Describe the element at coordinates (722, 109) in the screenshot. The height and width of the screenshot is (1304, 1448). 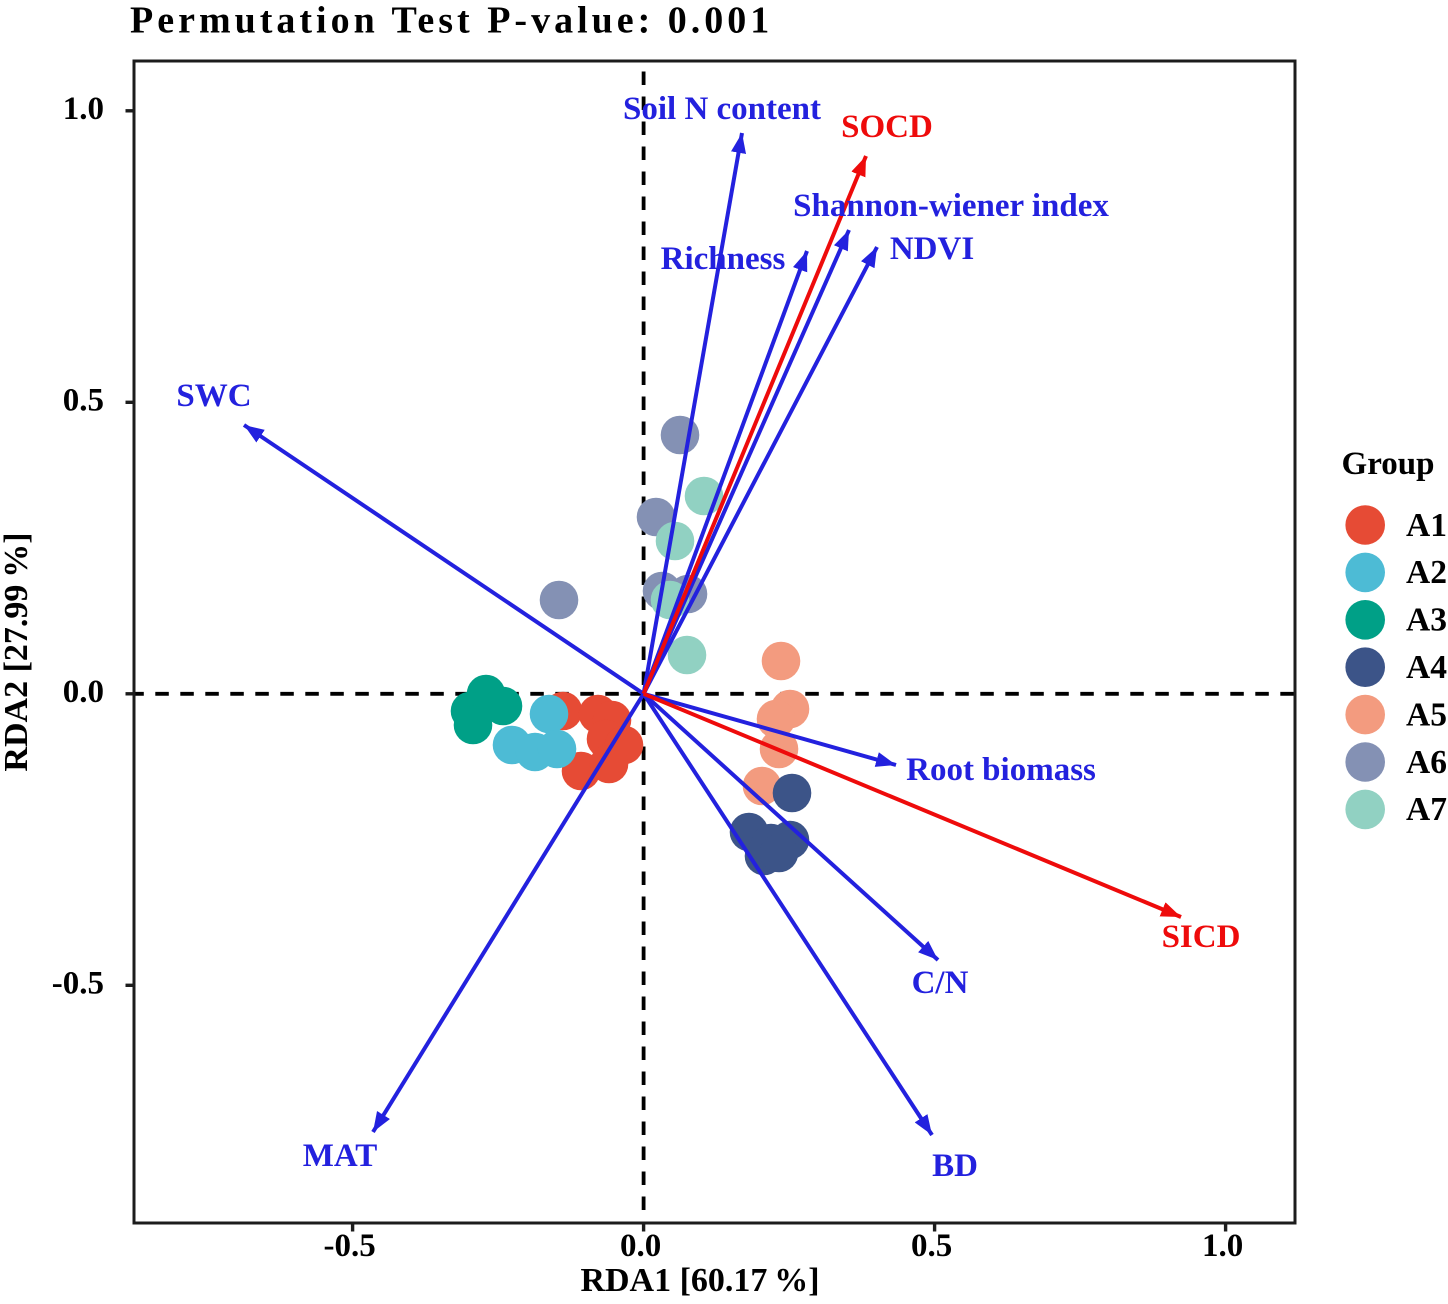
I see `svg-text: Soil N content` at that location.